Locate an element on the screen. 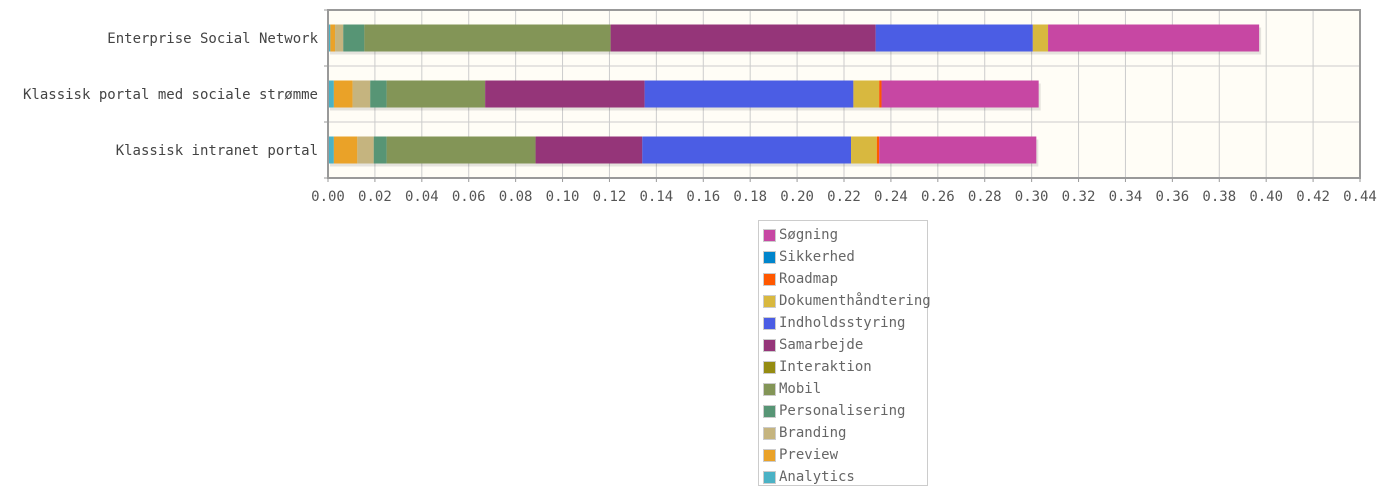 The height and width of the screenshot is (500, 1377). x-tick-label: 0.14 is located at coordinates (657, 197).